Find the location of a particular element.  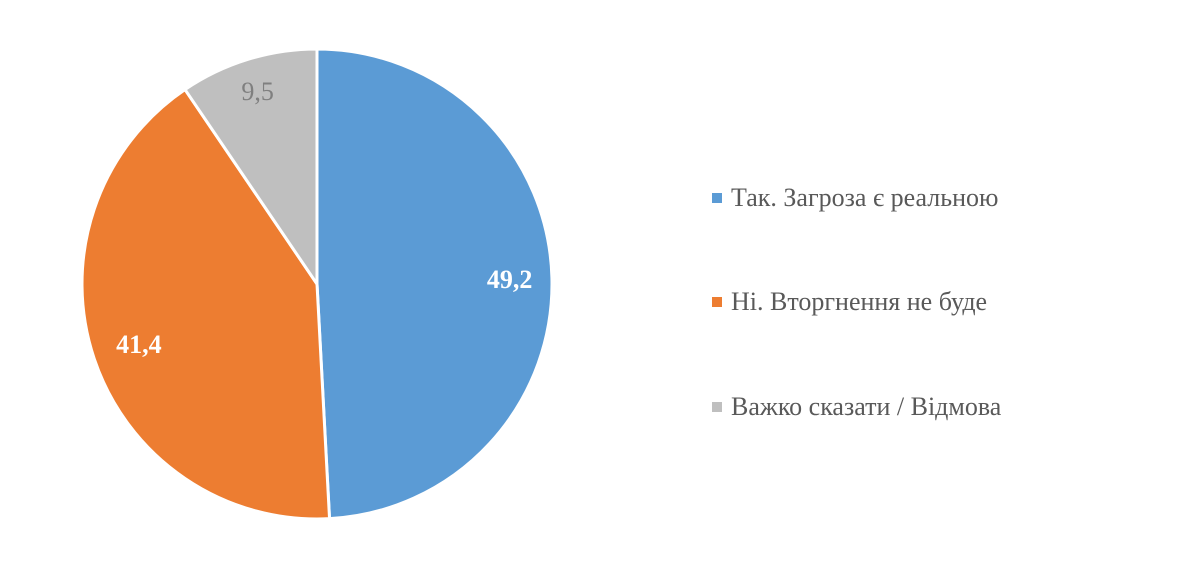

legend-item-unsure: Важко сказати / Відмова is located at coordinates (856, 407).